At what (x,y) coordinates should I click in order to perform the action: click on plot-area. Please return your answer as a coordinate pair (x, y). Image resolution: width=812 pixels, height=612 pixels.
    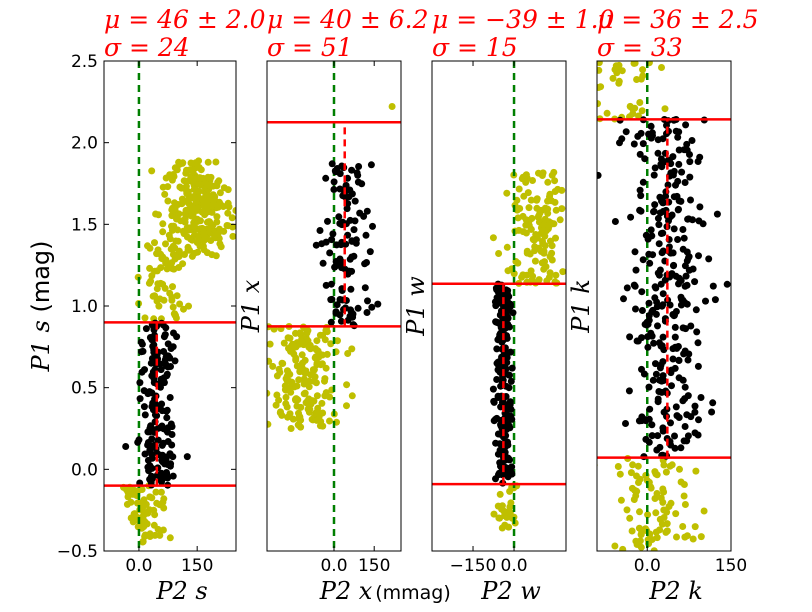
    Looking at the image, I should click on (664, 306).